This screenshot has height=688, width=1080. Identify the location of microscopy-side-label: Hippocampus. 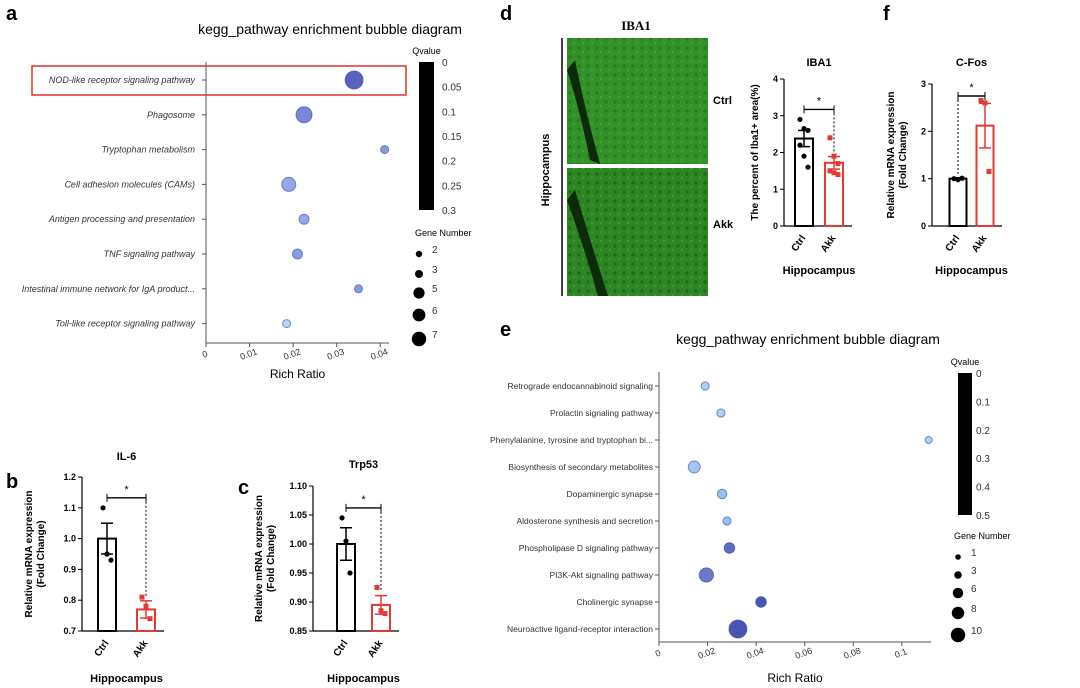
(546, 170).